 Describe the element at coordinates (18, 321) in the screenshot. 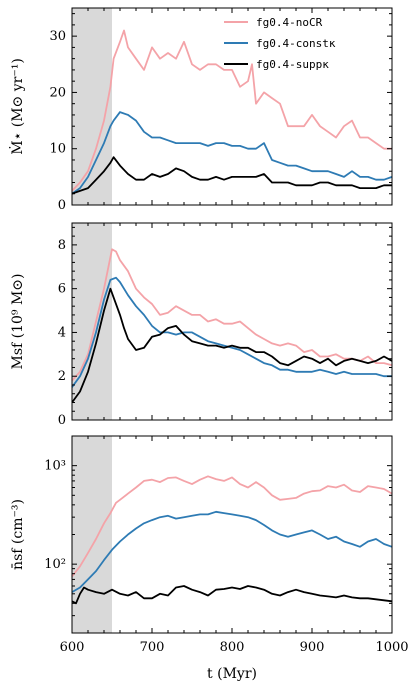

I see `y-axis-label: Msf (10⁹ M⊙)` at that location.